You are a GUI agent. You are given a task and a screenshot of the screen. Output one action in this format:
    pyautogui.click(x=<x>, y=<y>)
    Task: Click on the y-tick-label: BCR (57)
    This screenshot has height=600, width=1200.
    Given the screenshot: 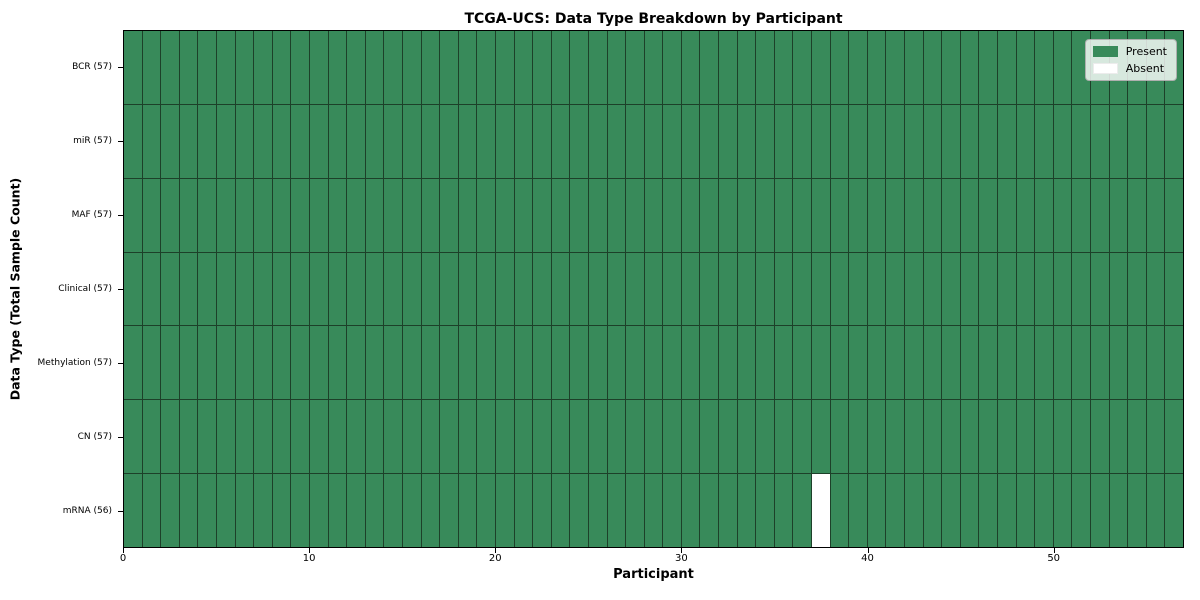 What is the action you would take?
    pyautogui.click(x=92, y=67)
    